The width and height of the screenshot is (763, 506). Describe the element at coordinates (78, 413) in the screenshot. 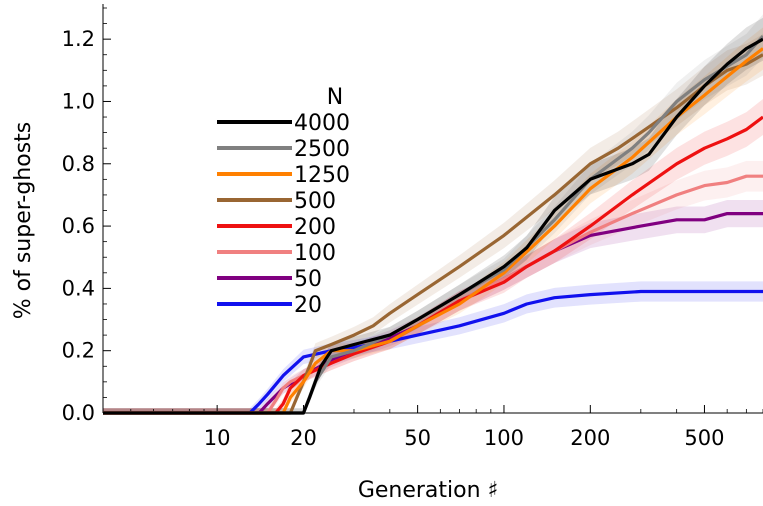

I see `y-tick-label: 0.0` at that location.